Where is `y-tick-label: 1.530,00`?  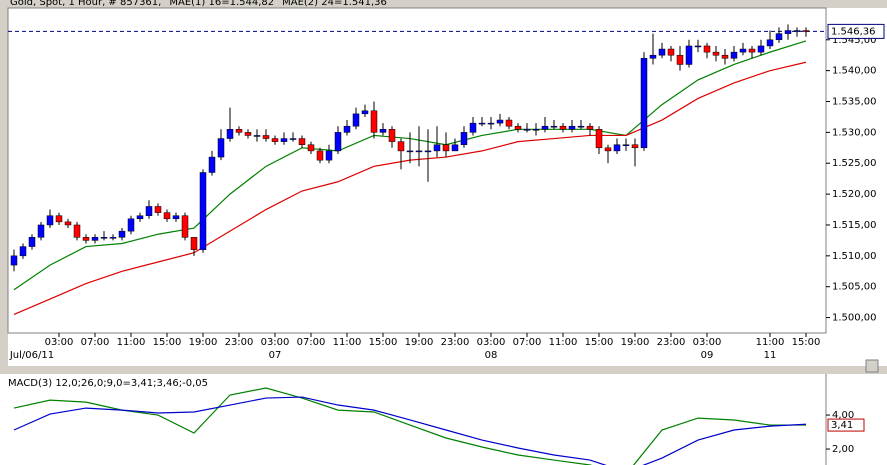
y-tick-label: 1.530,00 is located at coordinates (854, 132).